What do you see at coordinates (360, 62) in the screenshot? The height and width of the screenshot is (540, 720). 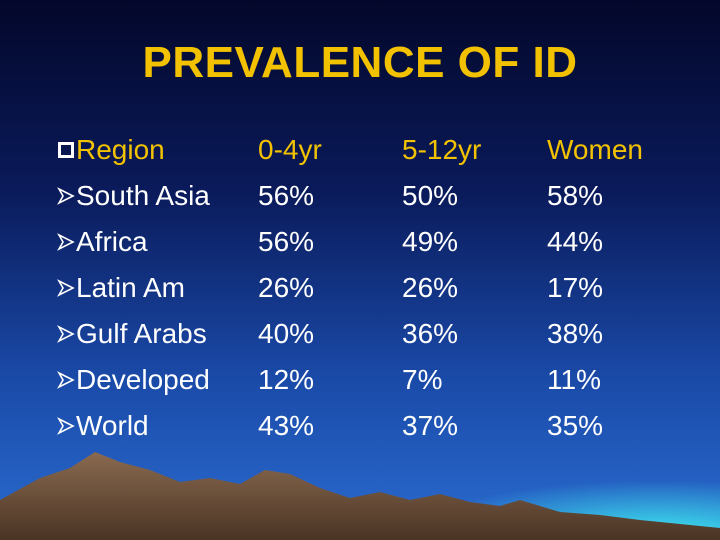 I see `slide-title: PREVALENCE OF ID` at bounding box center [360, 62].